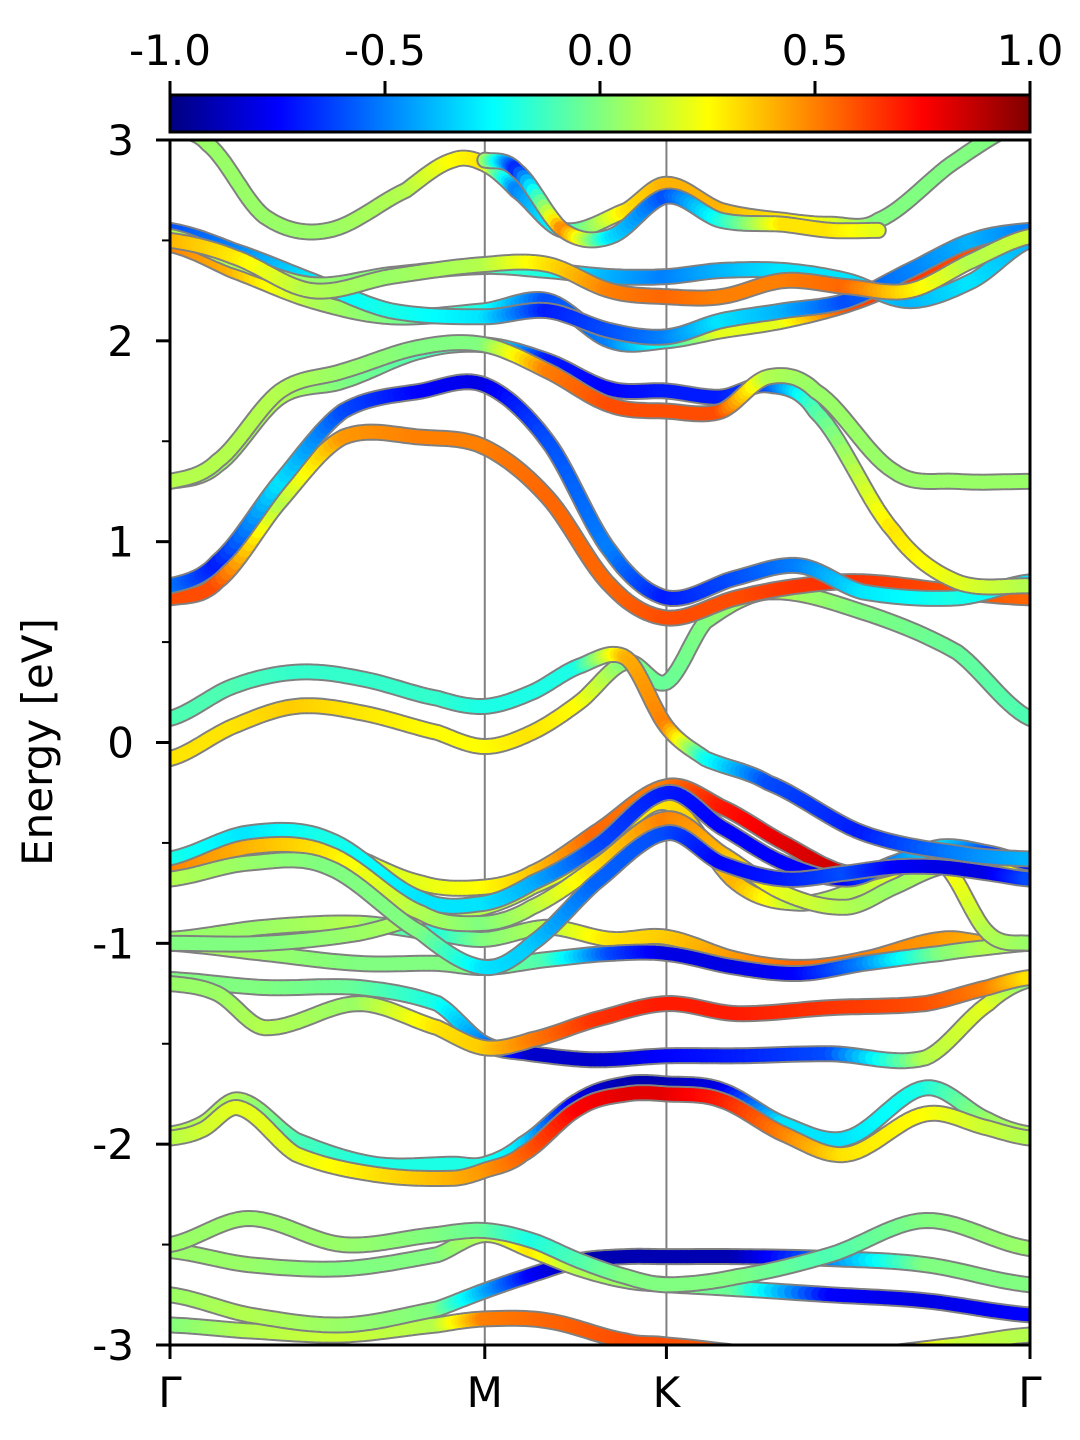  What do you see at coordinates (170, 50) in the screenshot?
I see `colorbar-tick-label: -1.0` at bounding box center [170, 50].